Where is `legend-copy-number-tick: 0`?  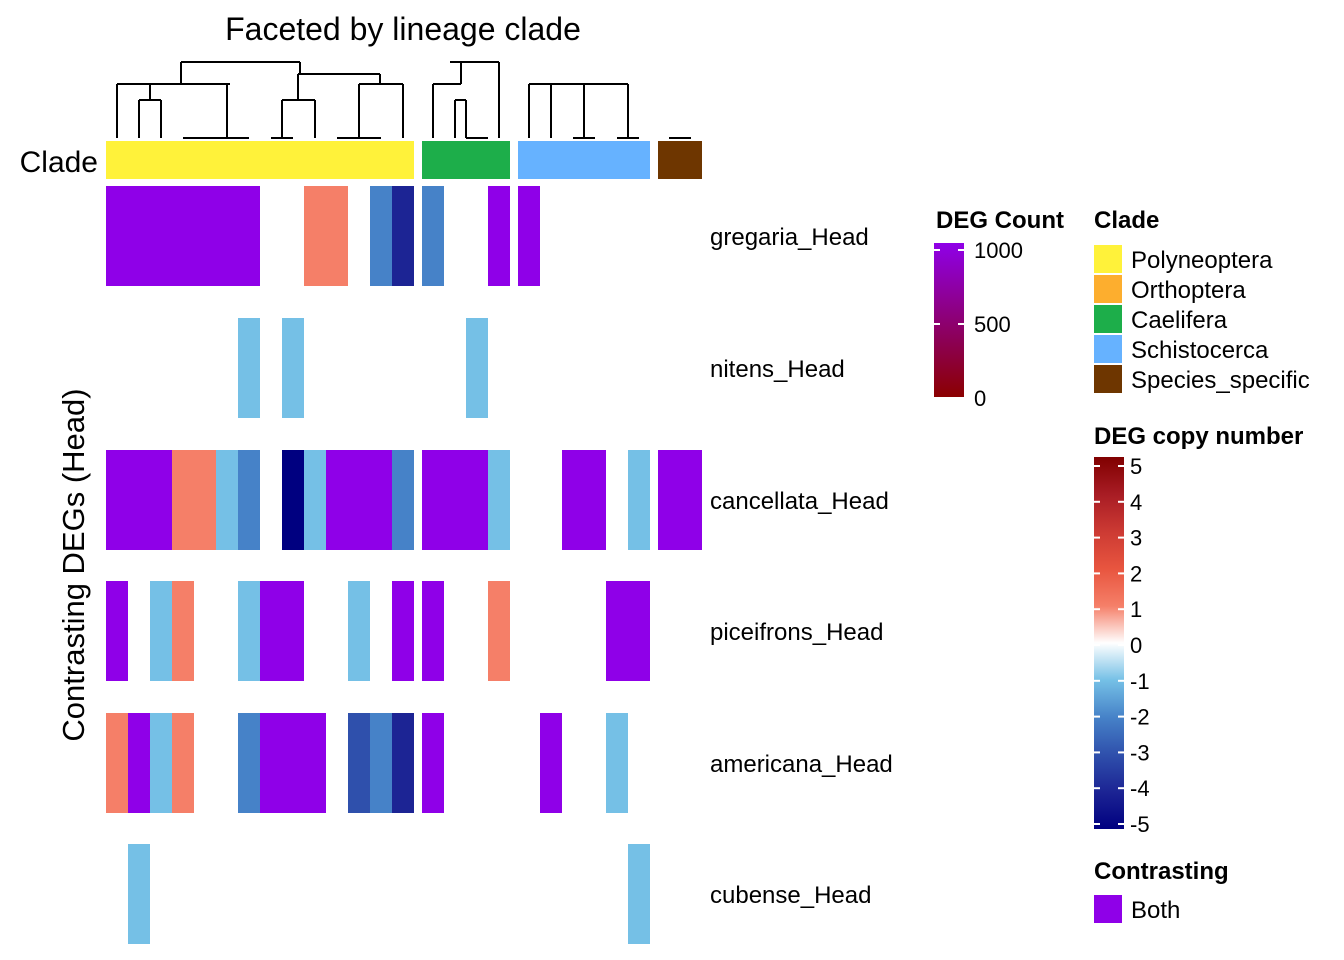
legend-copy-number-tick: 0 is located at coordinates (1136, 645).